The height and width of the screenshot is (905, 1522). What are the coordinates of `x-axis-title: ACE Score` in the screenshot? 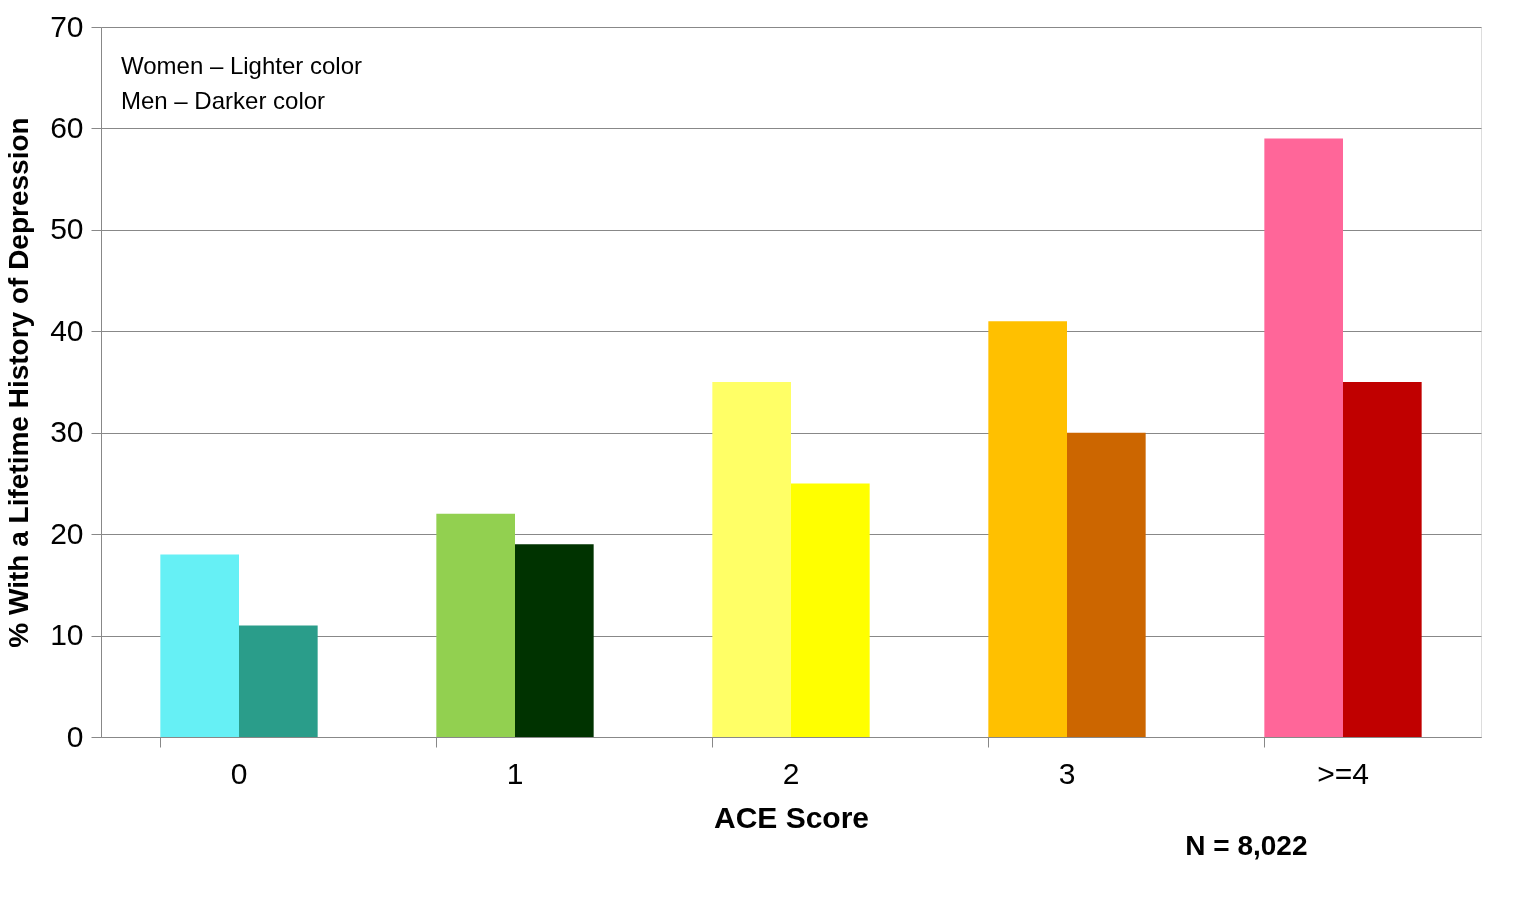 It's located at (791, 817).